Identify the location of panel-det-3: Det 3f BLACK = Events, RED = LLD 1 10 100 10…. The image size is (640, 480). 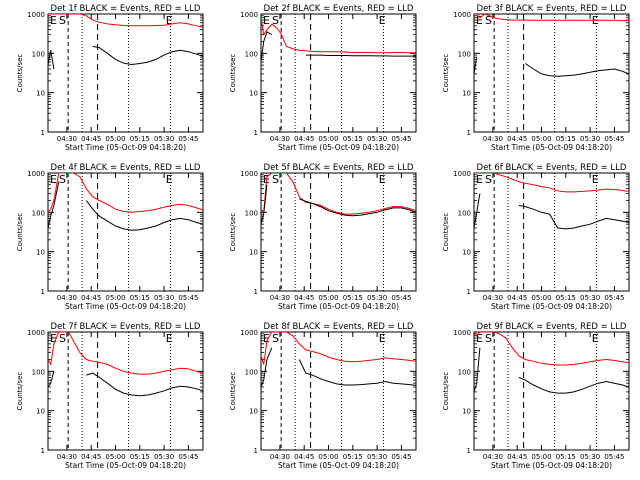
(536, 78).